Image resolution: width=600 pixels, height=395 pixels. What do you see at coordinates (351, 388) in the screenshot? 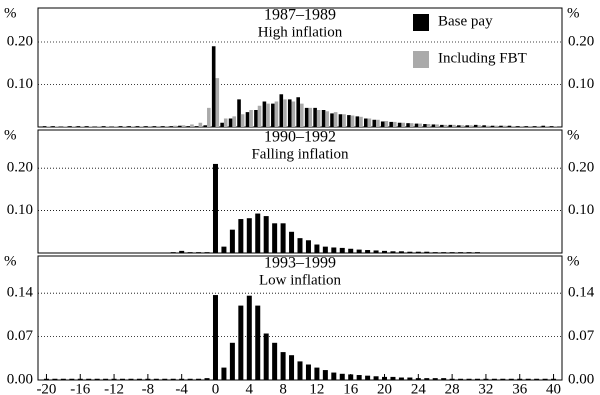
I see `x-tick-label: 16` at bounding box center [351, 388].